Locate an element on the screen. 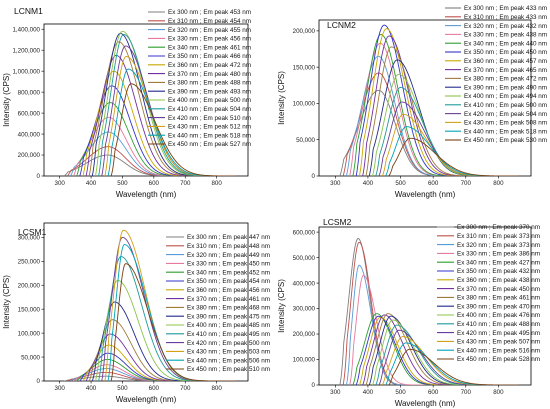 The image size is (550, 409). legend-entry: Ex 450 nm ; Em peak 510 nm is located at coordinates (228, 369).